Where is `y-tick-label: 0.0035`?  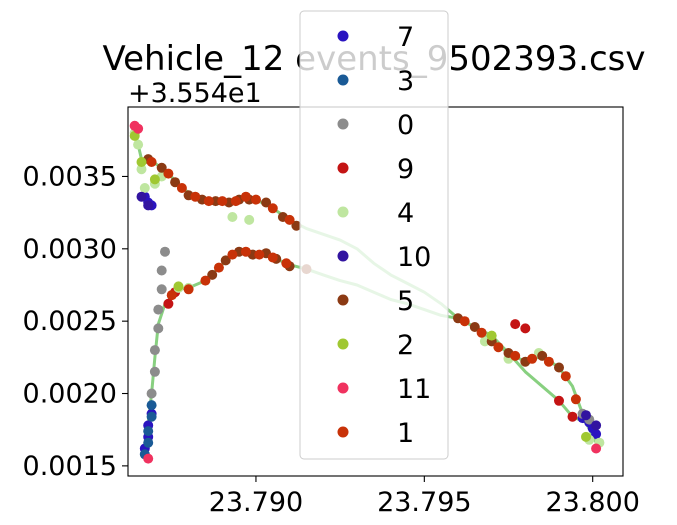 y-tick-label: 0.0035 is located at coordinates (70, 176).